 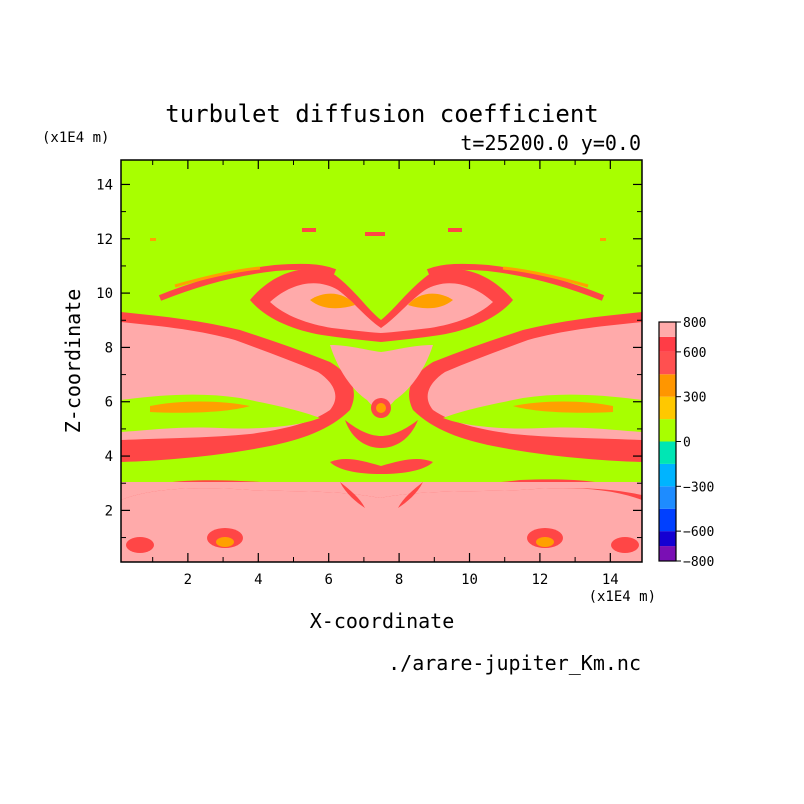 I want to click on colorbar: 800 600 300 0 −300 −600 −800, so click(x=686, y=443).